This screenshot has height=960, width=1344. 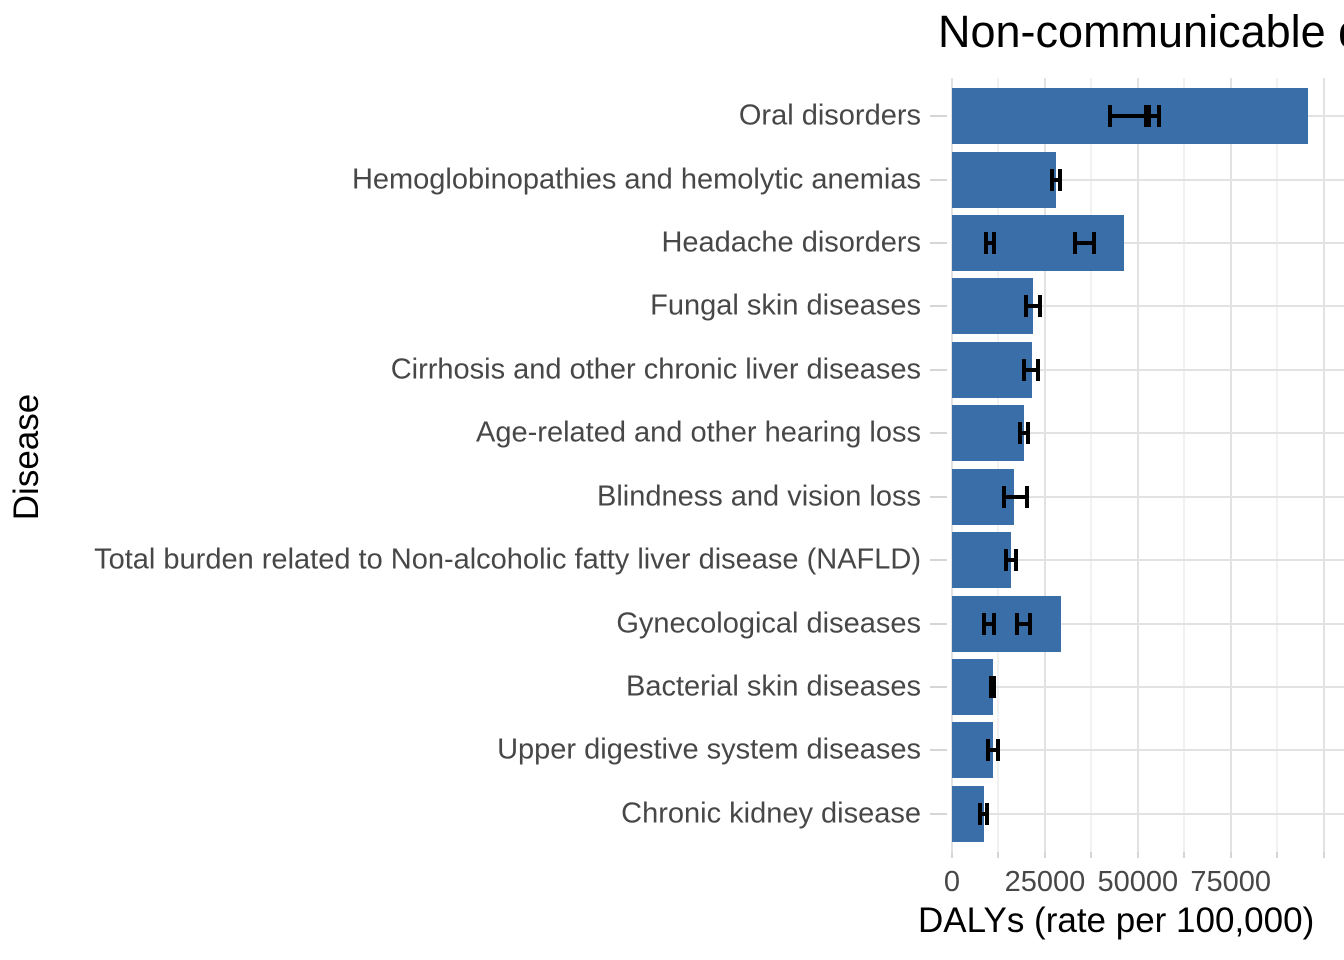 What do you see at coordinates (709, 749) in the screenshot?
I see `category-label: Upper digestive system diseases` at bounding box center [709, 749].